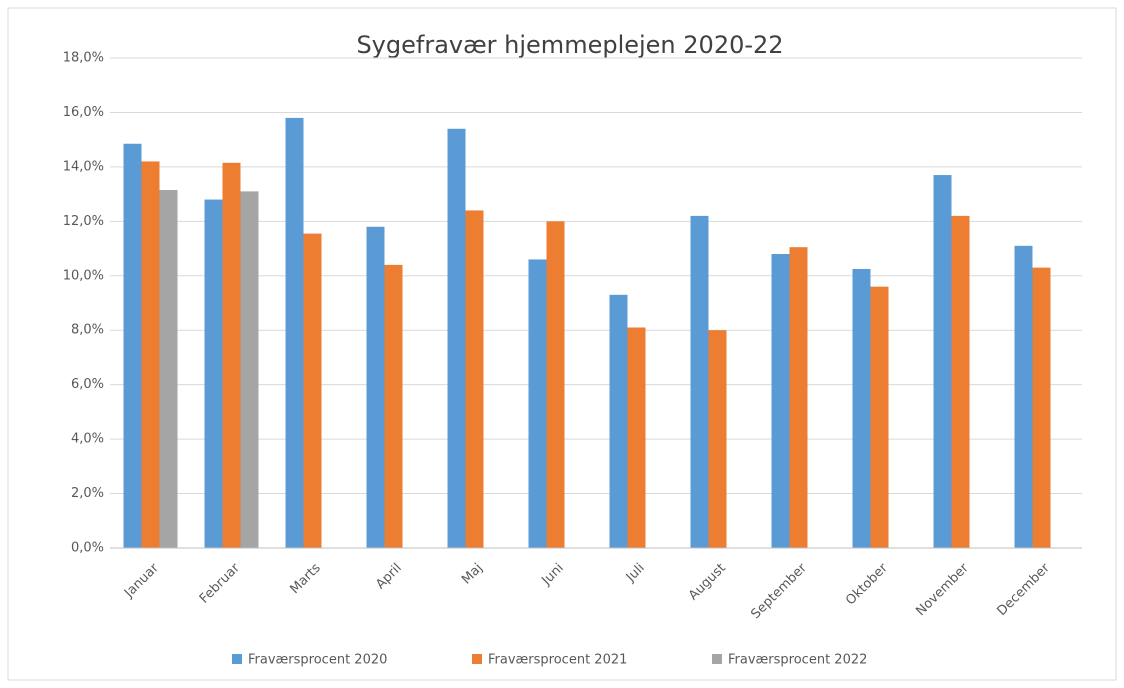  What do you see at coordinates (569, 45) in the screenshot?
I see `chart-title: Sygefravær hjemmeplejen 2020-22` at bounding box center [569, 45].